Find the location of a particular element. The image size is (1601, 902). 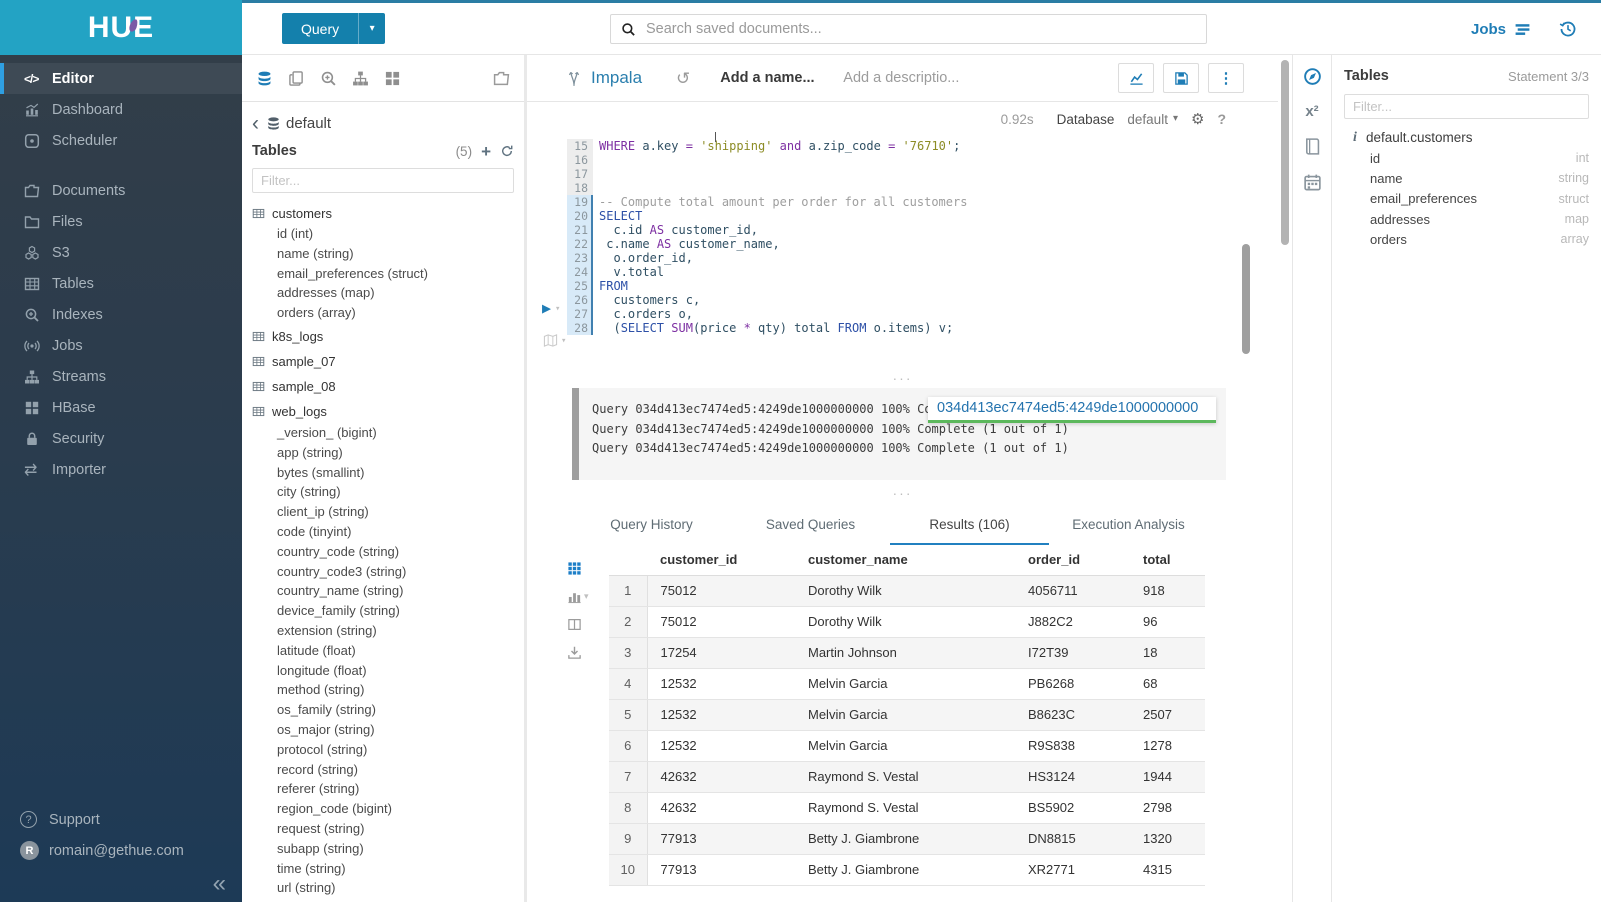

table-row: 6 12532 Melvin Garcia R9S838 1278 is located at coordinates (907, 746).